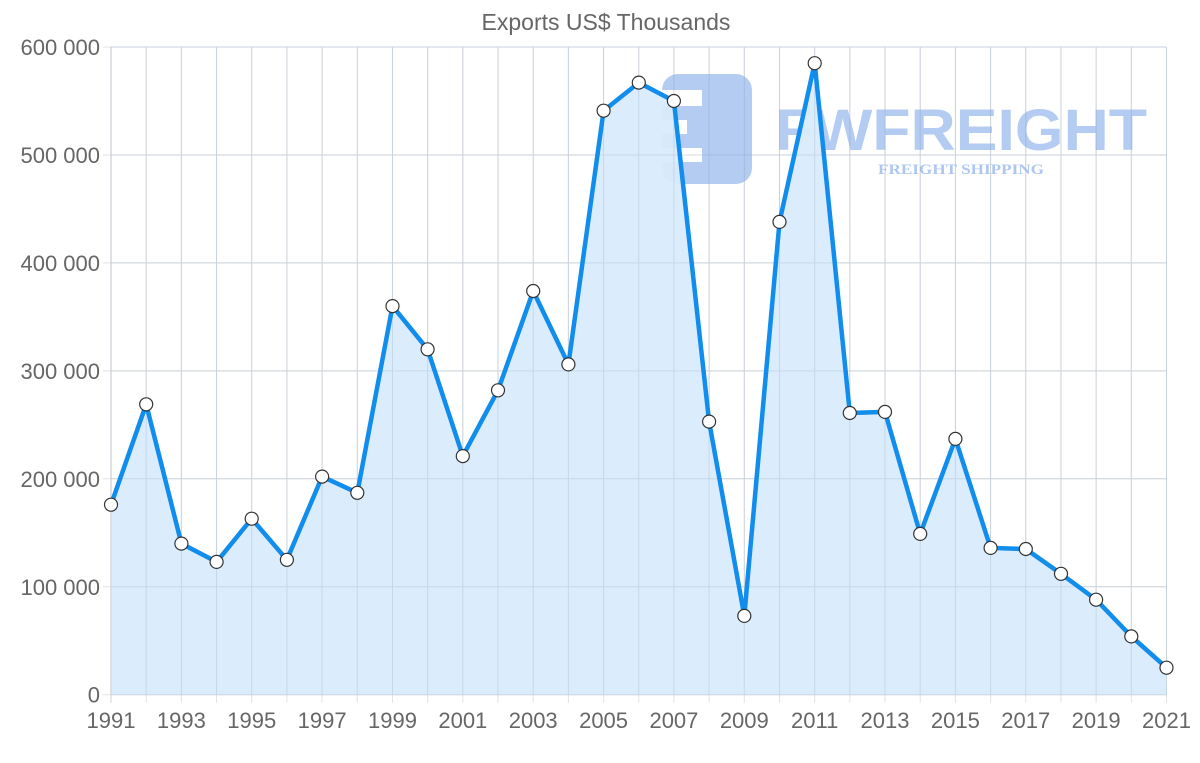 This screenshot has height=763, width=1200. Describe the element at coordinates (60, 587) in the screenshot. I see `y-tick-label: 100 000` at that location.